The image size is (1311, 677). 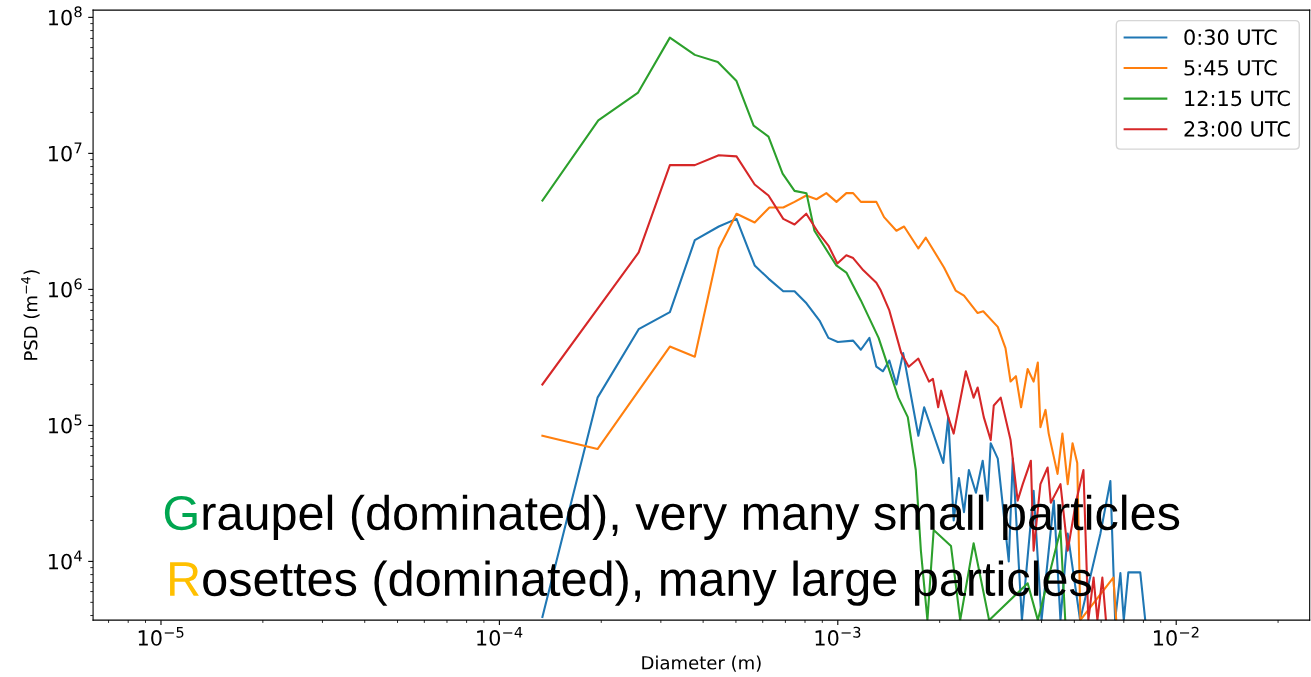 What do you see at coordinates (1230, 67) in the screenshot?
I see `legend-label: 5:45 UTC` at bounding box center [1230, 67].